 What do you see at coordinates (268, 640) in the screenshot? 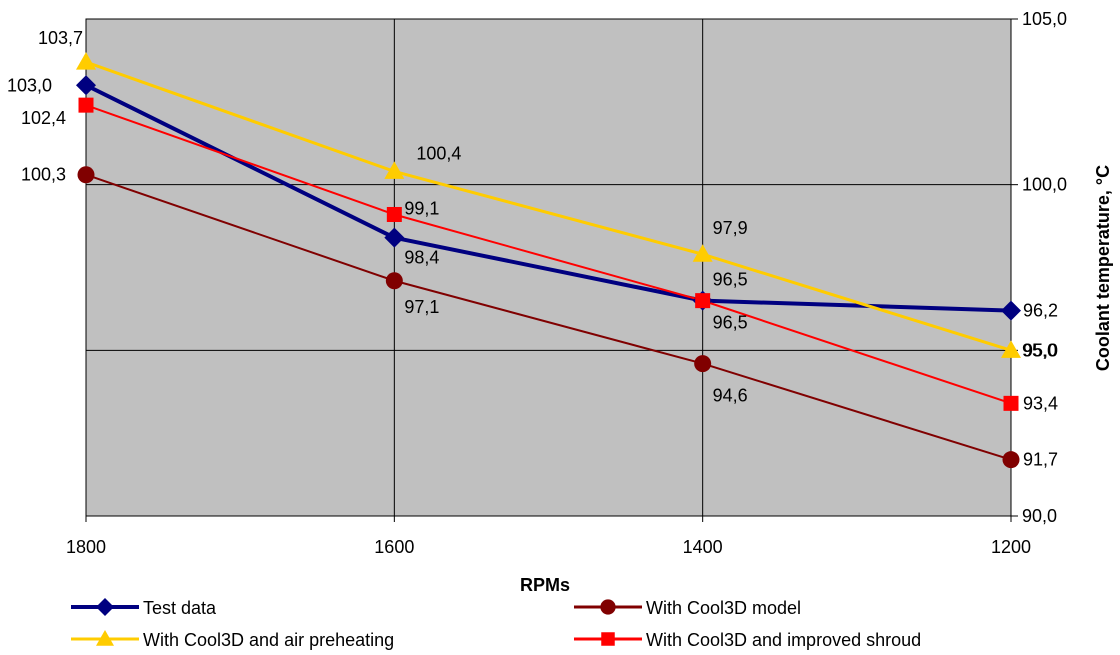
I see `legend-label: With Cool3D and air preheating` at bounding box center [268, 640].